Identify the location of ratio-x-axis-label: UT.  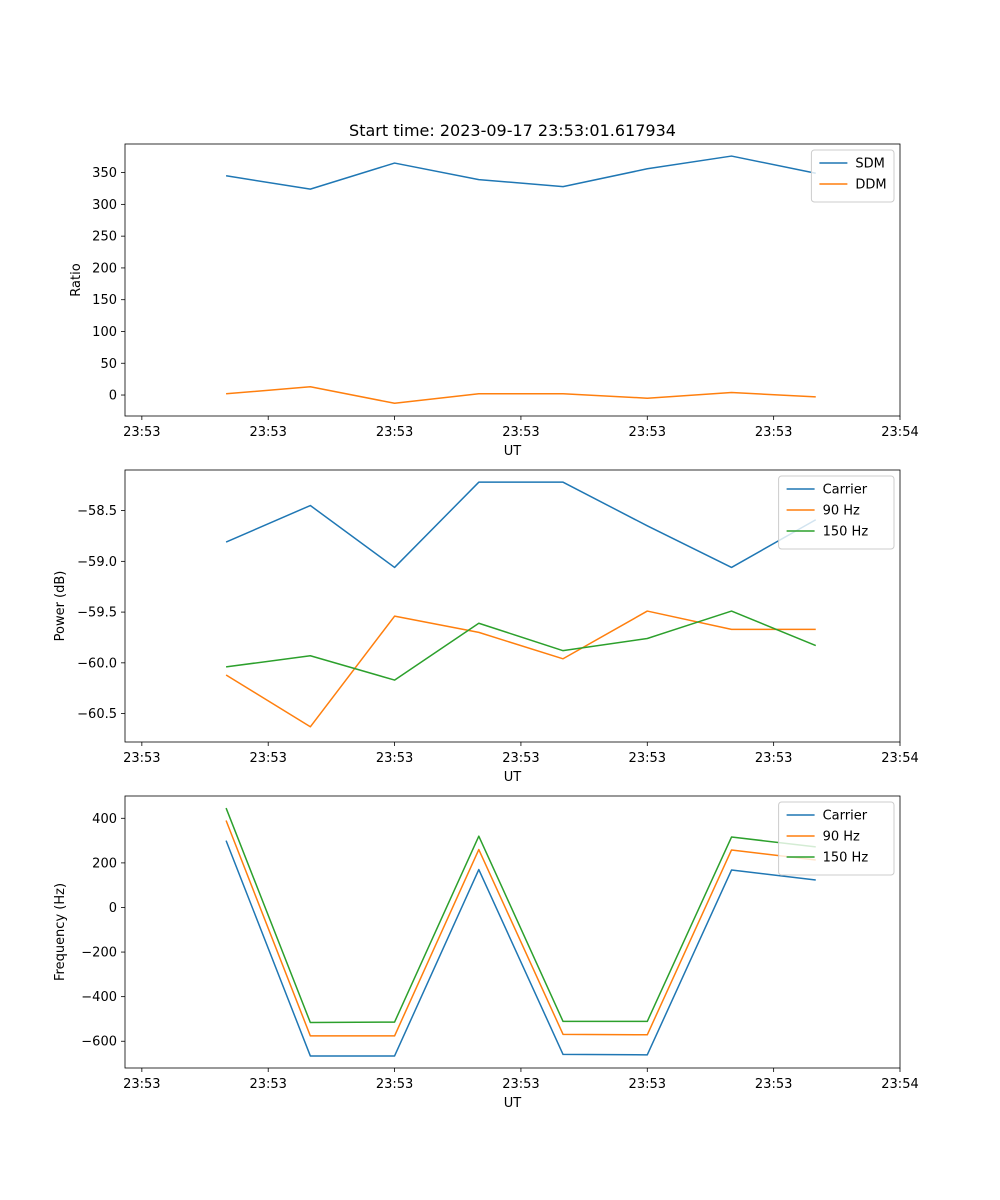
(513, 451).